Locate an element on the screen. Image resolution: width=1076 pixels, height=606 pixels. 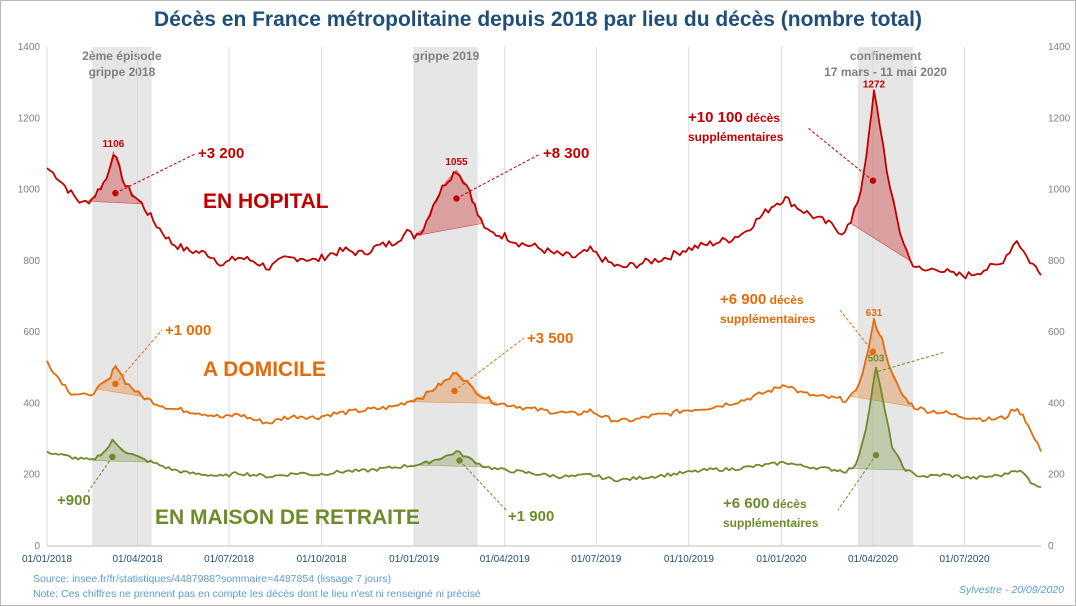
shaded-period-label-0: grippe 2018 is located at coordinates (122, 72).